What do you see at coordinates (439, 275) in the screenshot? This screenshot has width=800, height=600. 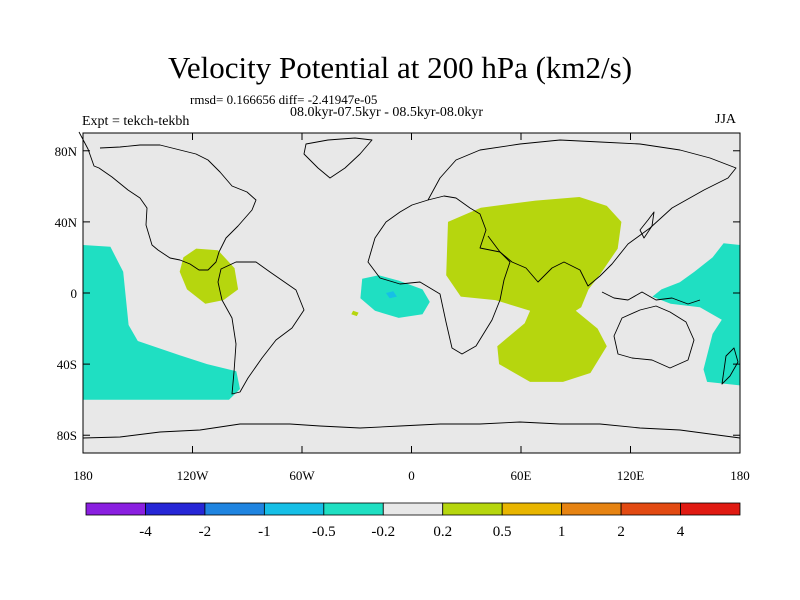 I see `africa-europe-coast` at bounding box center [439, 275].